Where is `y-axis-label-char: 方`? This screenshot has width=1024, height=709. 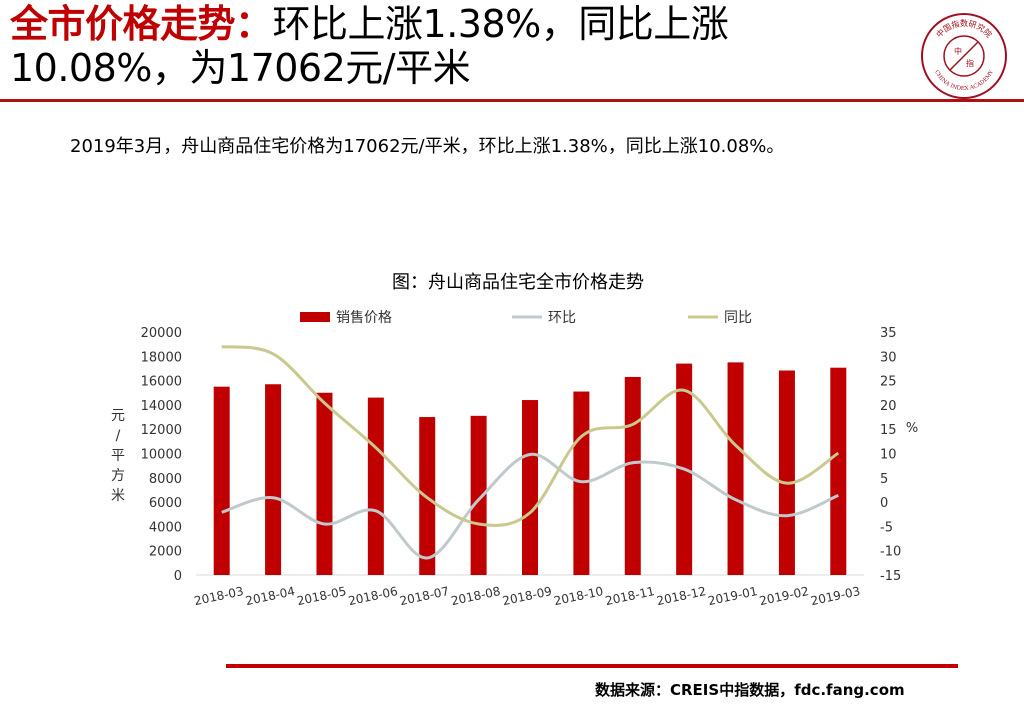
y-axis-label-char: 方 is located at coordinates (118, 476).